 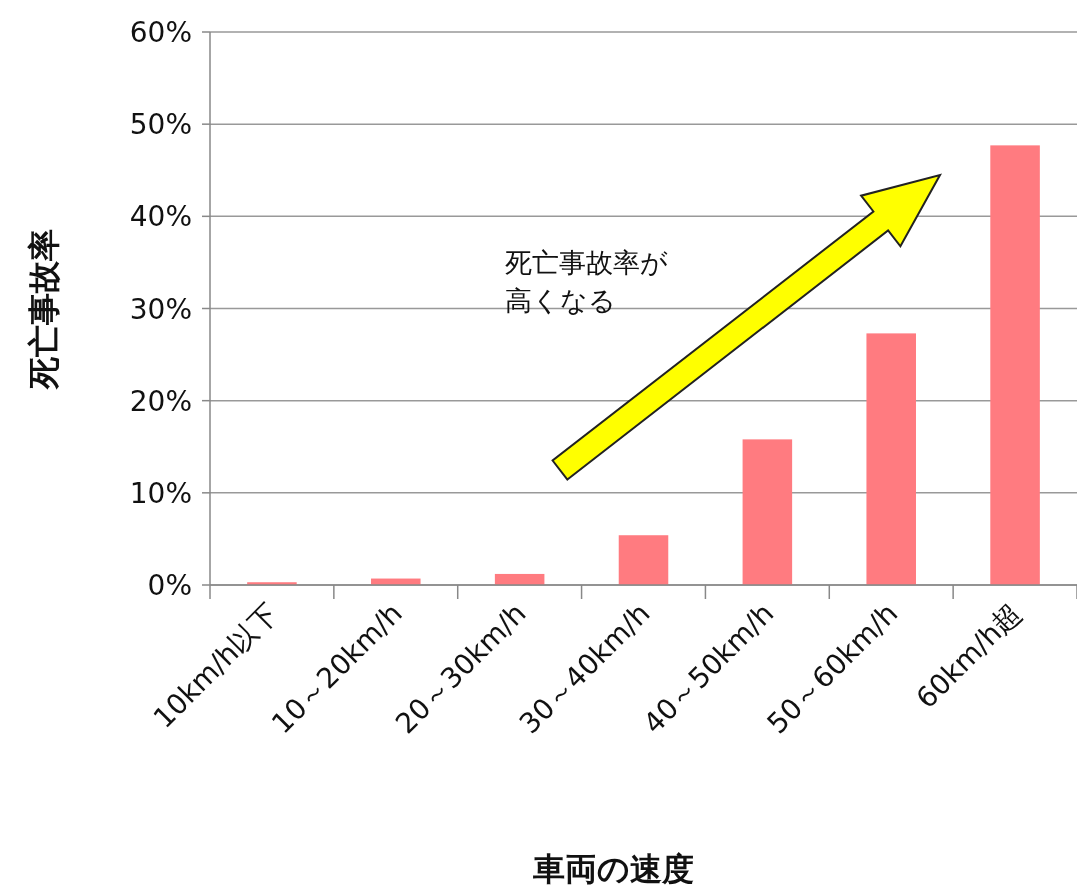 What do you see at coordinates (160, 493) in the screenshot?
I see `y-tick-label: 10%` at bounding box center [160, 493].